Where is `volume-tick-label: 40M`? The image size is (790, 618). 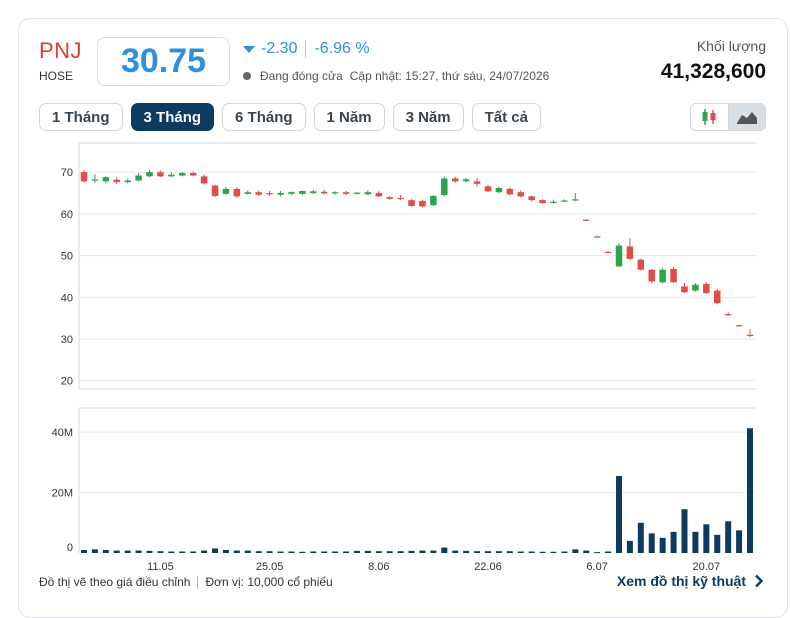 volume-tick-label: 40M is located at coordinates (62, 433).